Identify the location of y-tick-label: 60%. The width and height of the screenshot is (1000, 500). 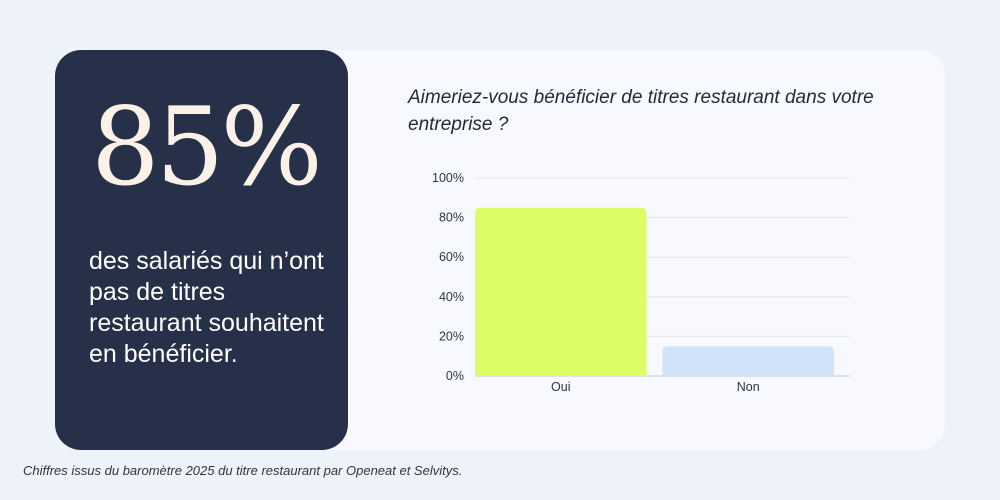
(451, 257).